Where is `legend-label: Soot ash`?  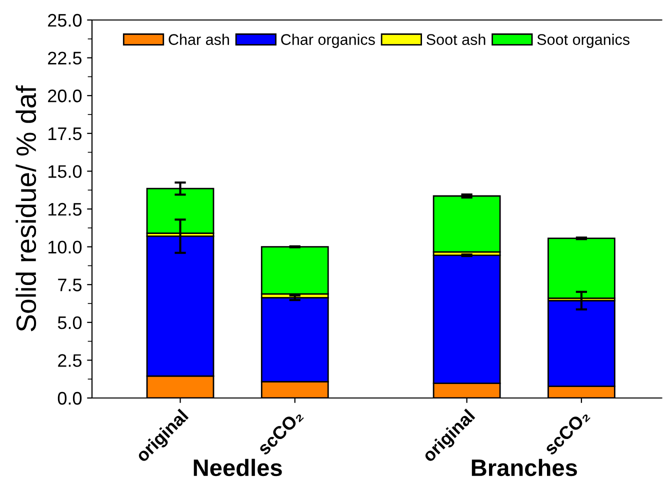 legend-label: Soot ash is located at coordinates (456, 39).